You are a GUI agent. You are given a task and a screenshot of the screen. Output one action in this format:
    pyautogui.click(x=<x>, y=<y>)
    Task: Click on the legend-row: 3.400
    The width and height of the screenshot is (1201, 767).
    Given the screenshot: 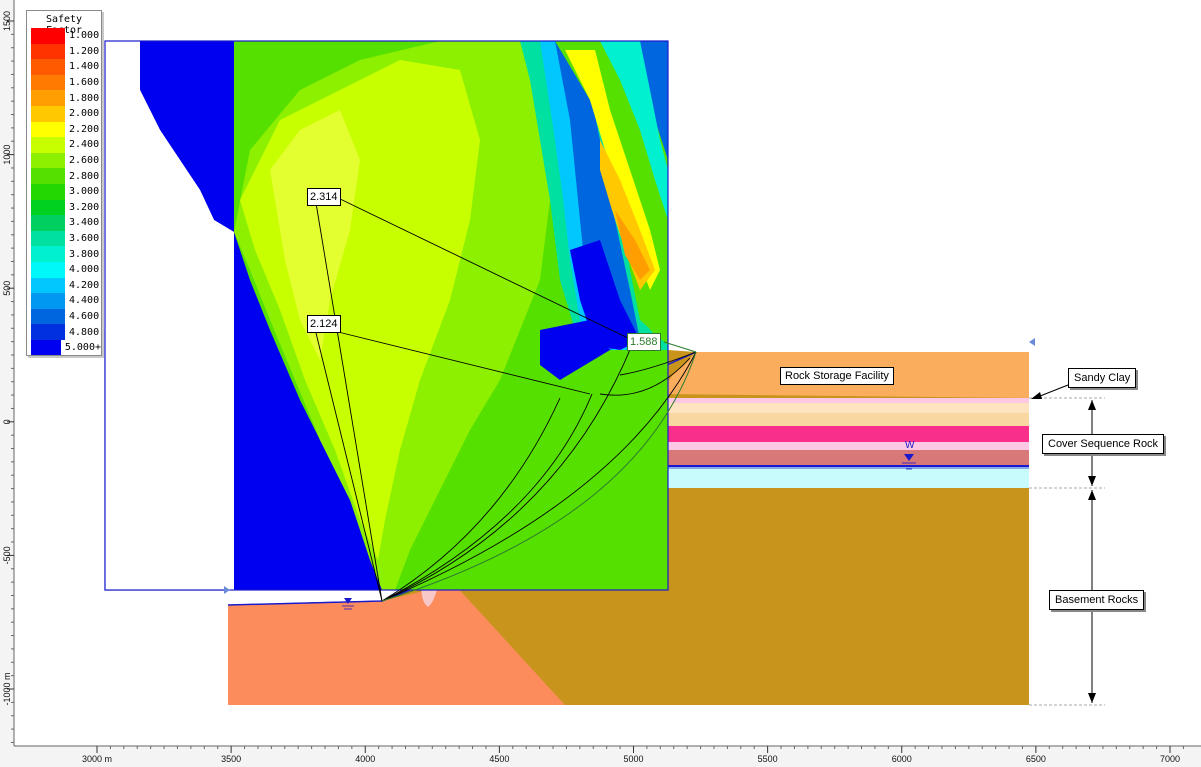 What is the action you would take?
    pyautogui.click(x=64, y=223)
    